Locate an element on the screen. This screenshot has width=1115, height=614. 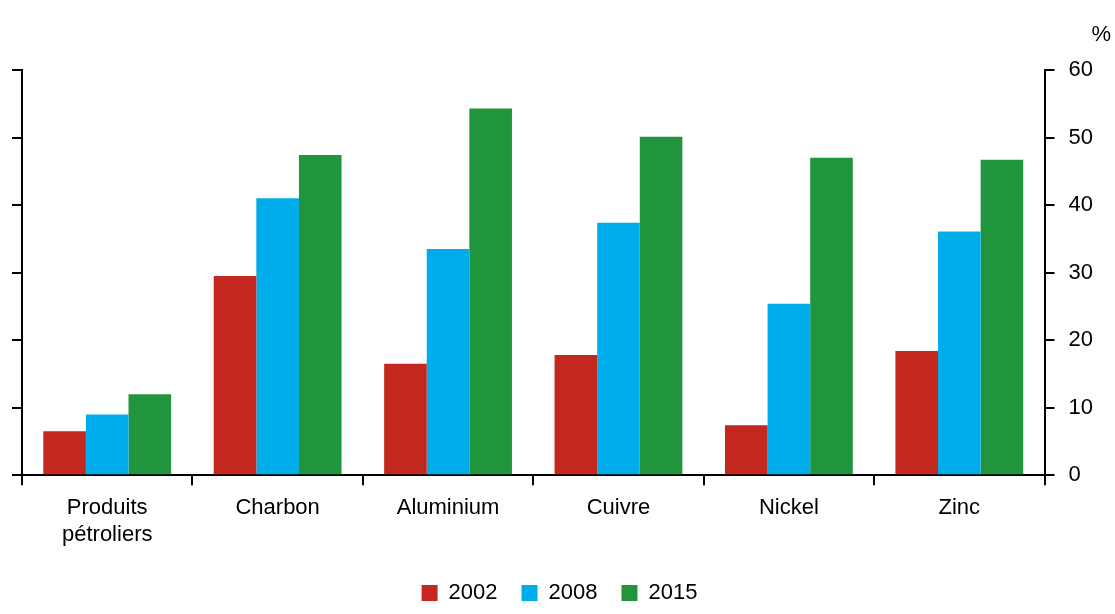
legend-label: 2008 is located at coordinates (573, 592).